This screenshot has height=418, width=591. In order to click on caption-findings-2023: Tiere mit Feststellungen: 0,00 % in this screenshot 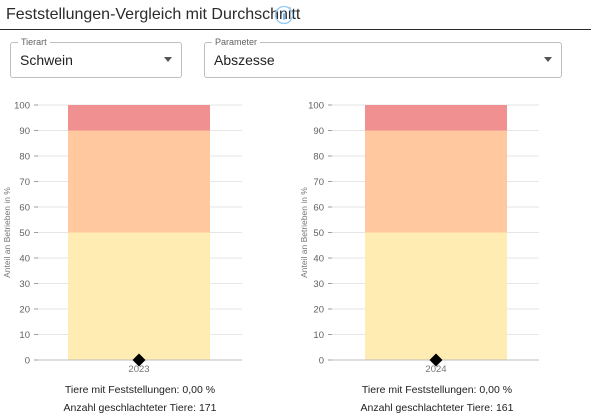, I will do `click(140, 390)`.